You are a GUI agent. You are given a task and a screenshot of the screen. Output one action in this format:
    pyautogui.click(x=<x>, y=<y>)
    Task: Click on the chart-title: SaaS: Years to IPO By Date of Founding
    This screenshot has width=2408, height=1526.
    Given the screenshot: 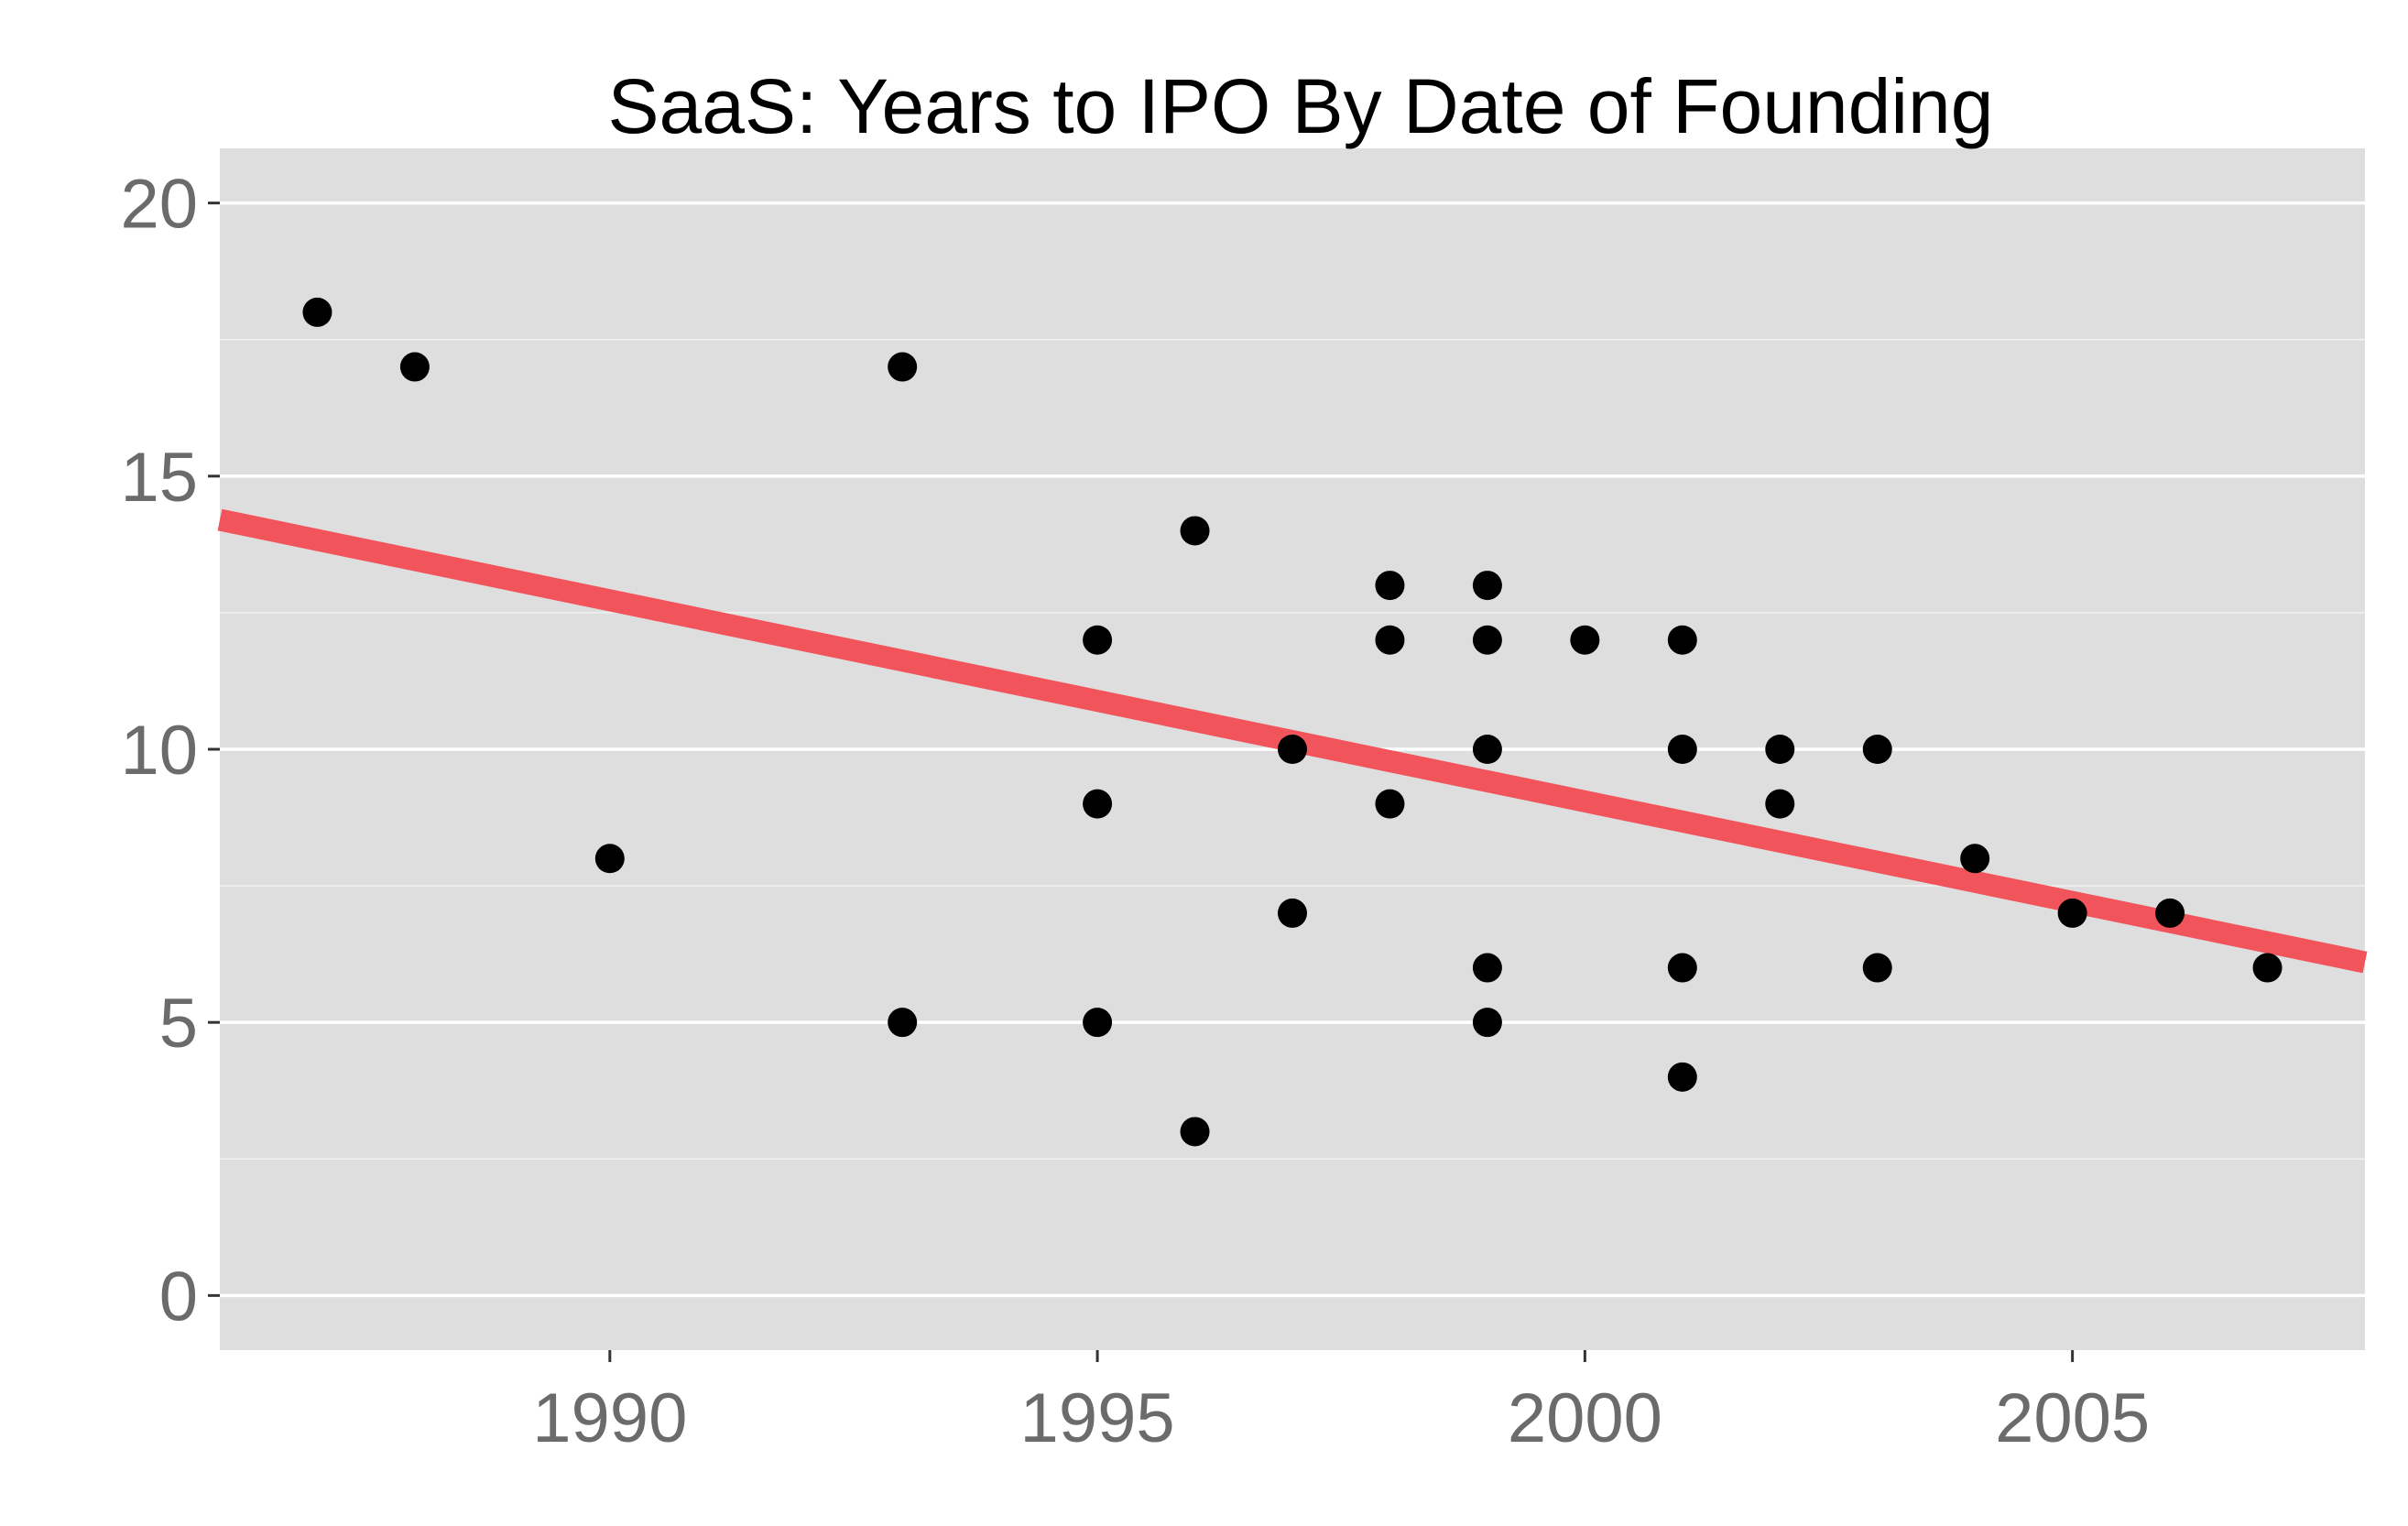 What is the action you would take?
    pyautogui.click(x=1301, y=106)
    